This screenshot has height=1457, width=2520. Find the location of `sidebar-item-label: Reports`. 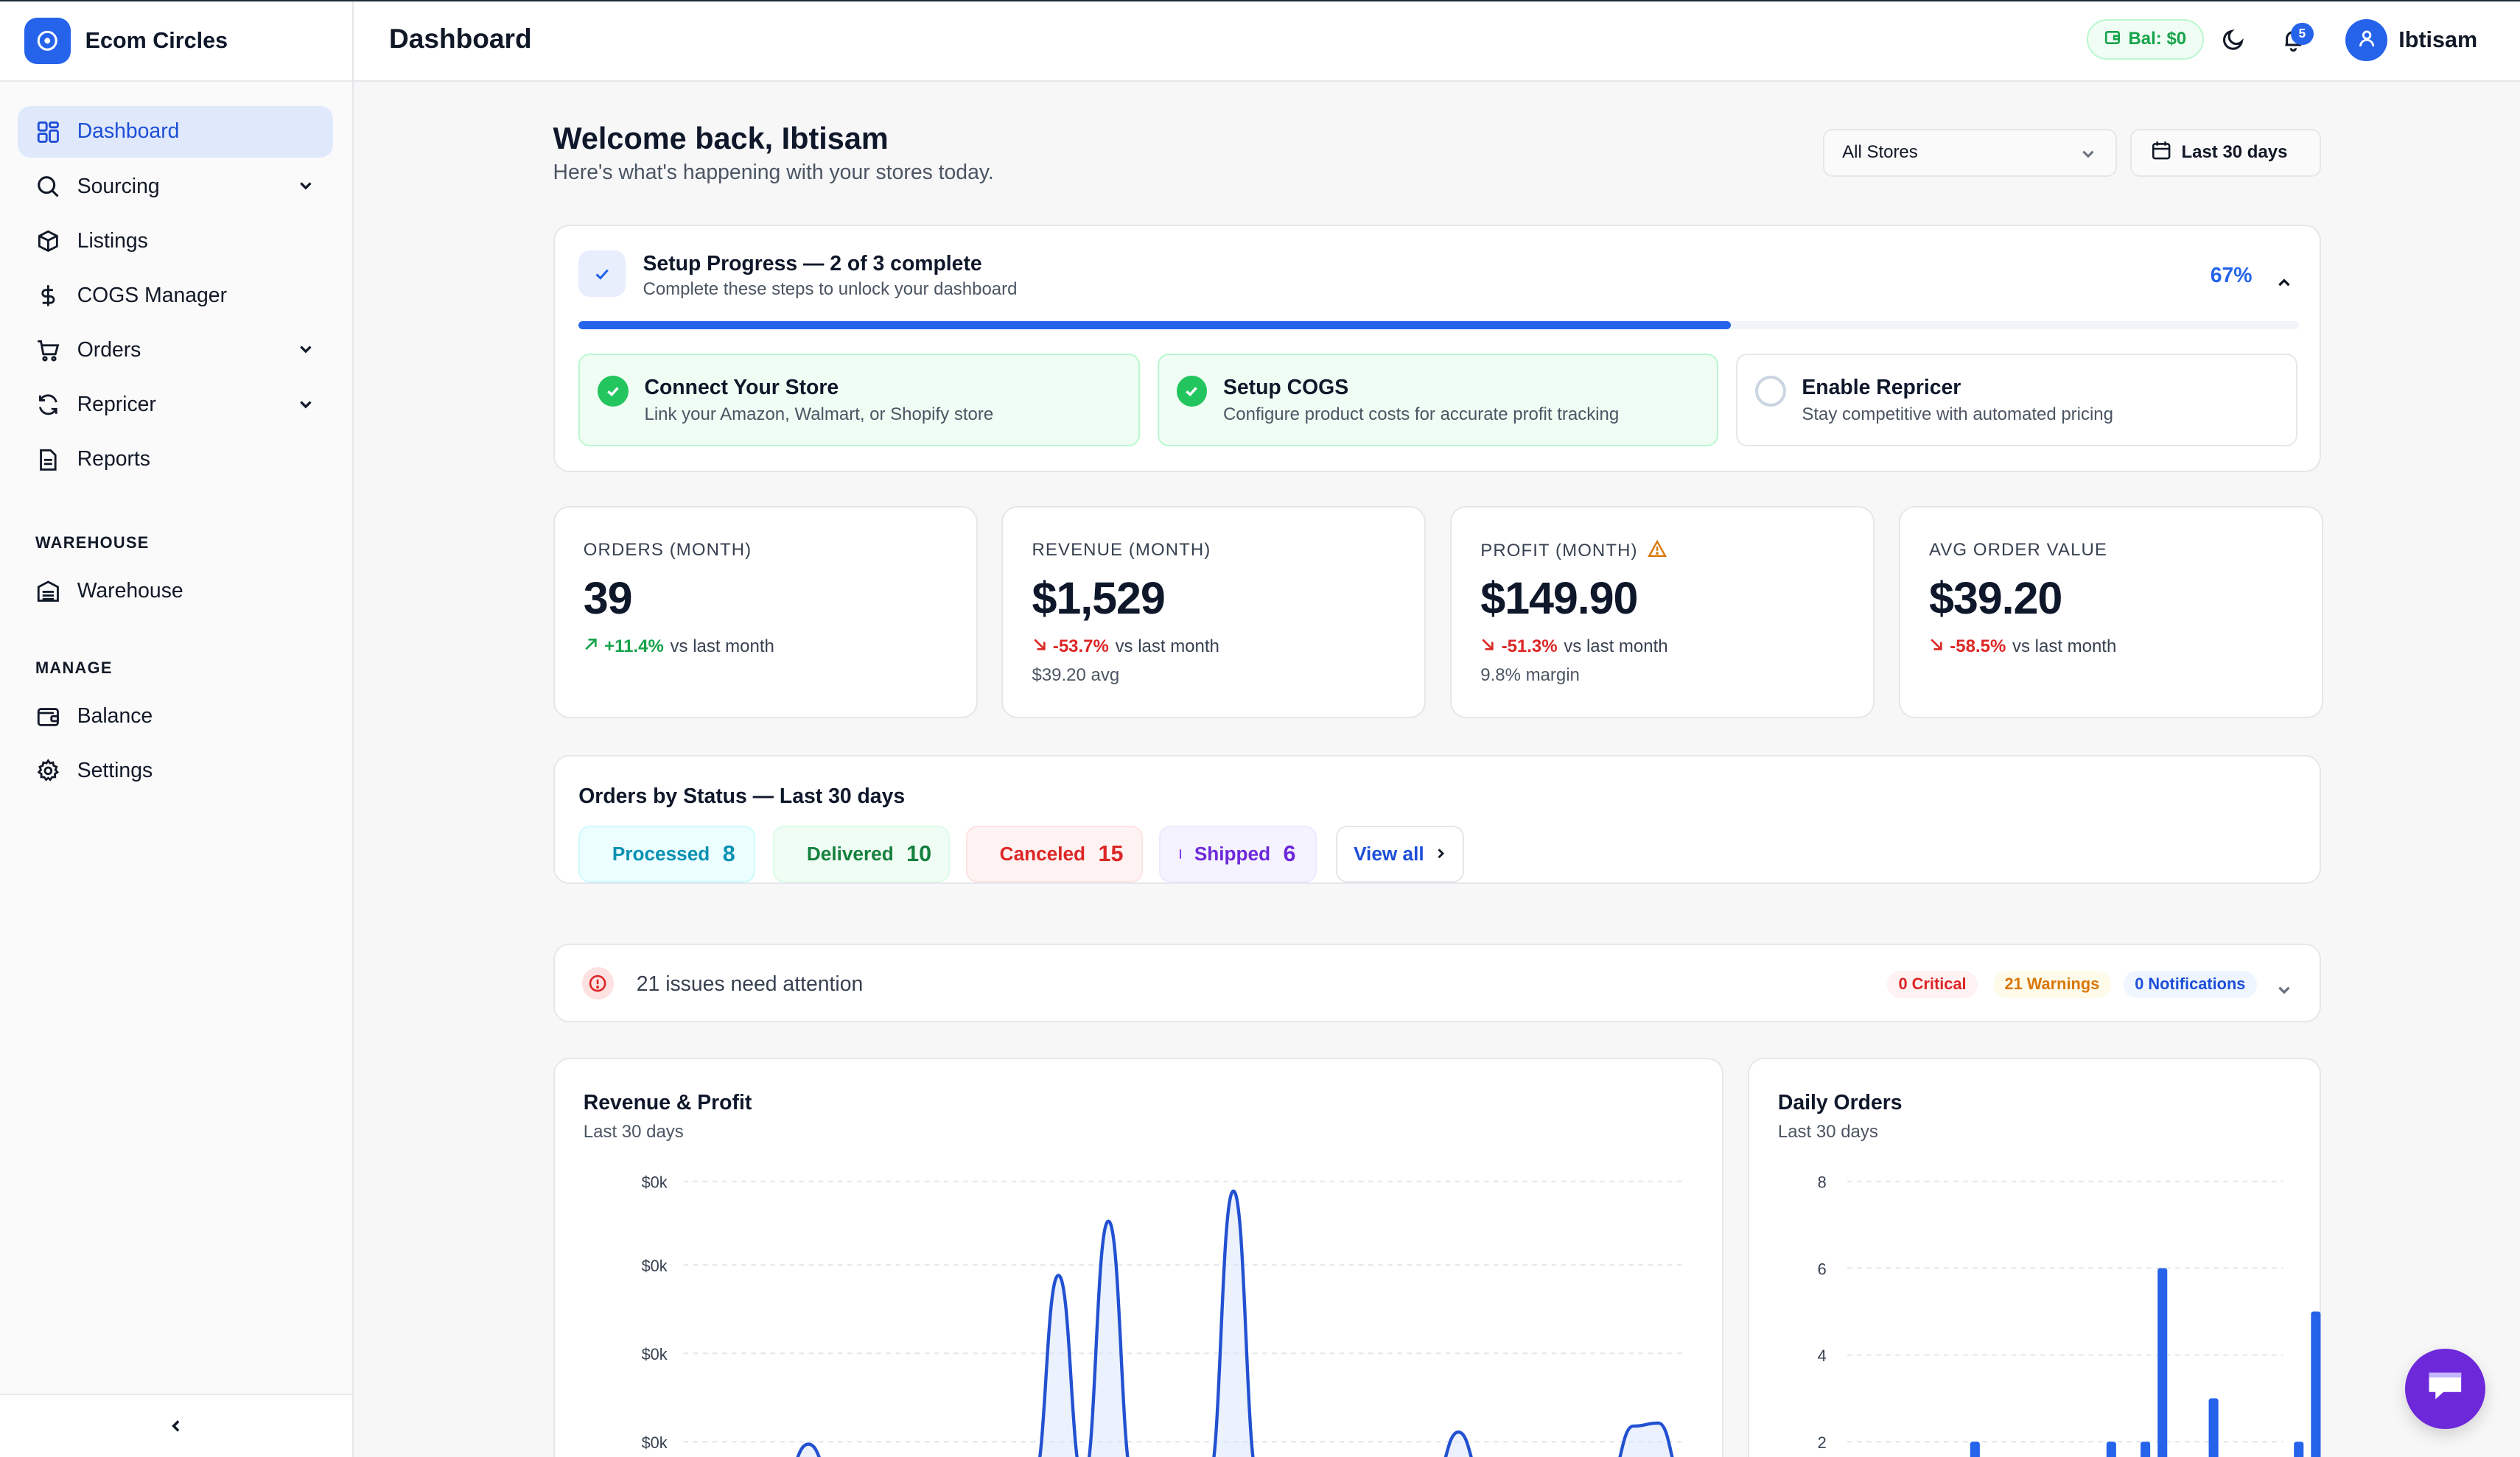

sidebar-item-label: Reports is located at coordinates (114, 459).